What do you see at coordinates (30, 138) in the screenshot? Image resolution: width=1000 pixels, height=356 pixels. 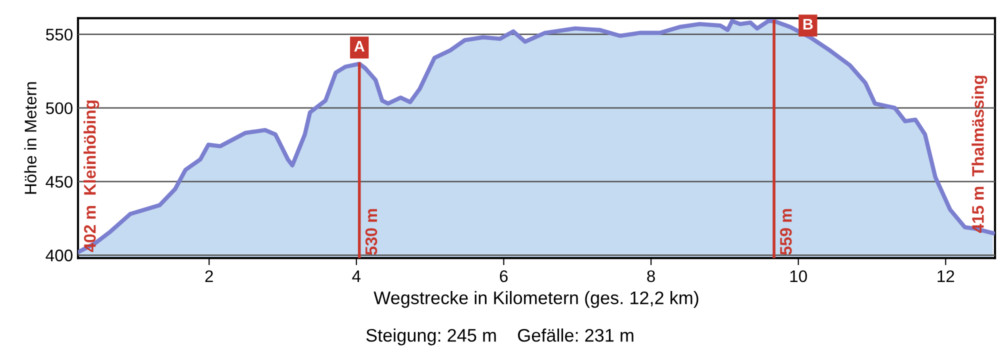 I see `y-axis-title: Höhe in Metern` at bounding box center [30, 138].